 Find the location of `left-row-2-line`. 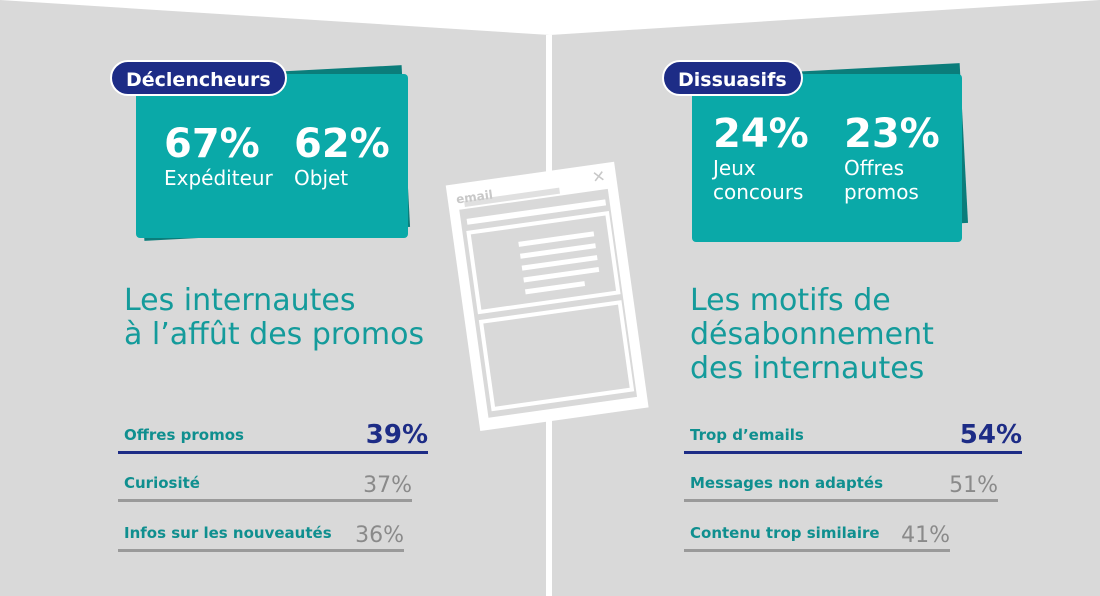

left-row-2-line is located at coordinates (265, 500).